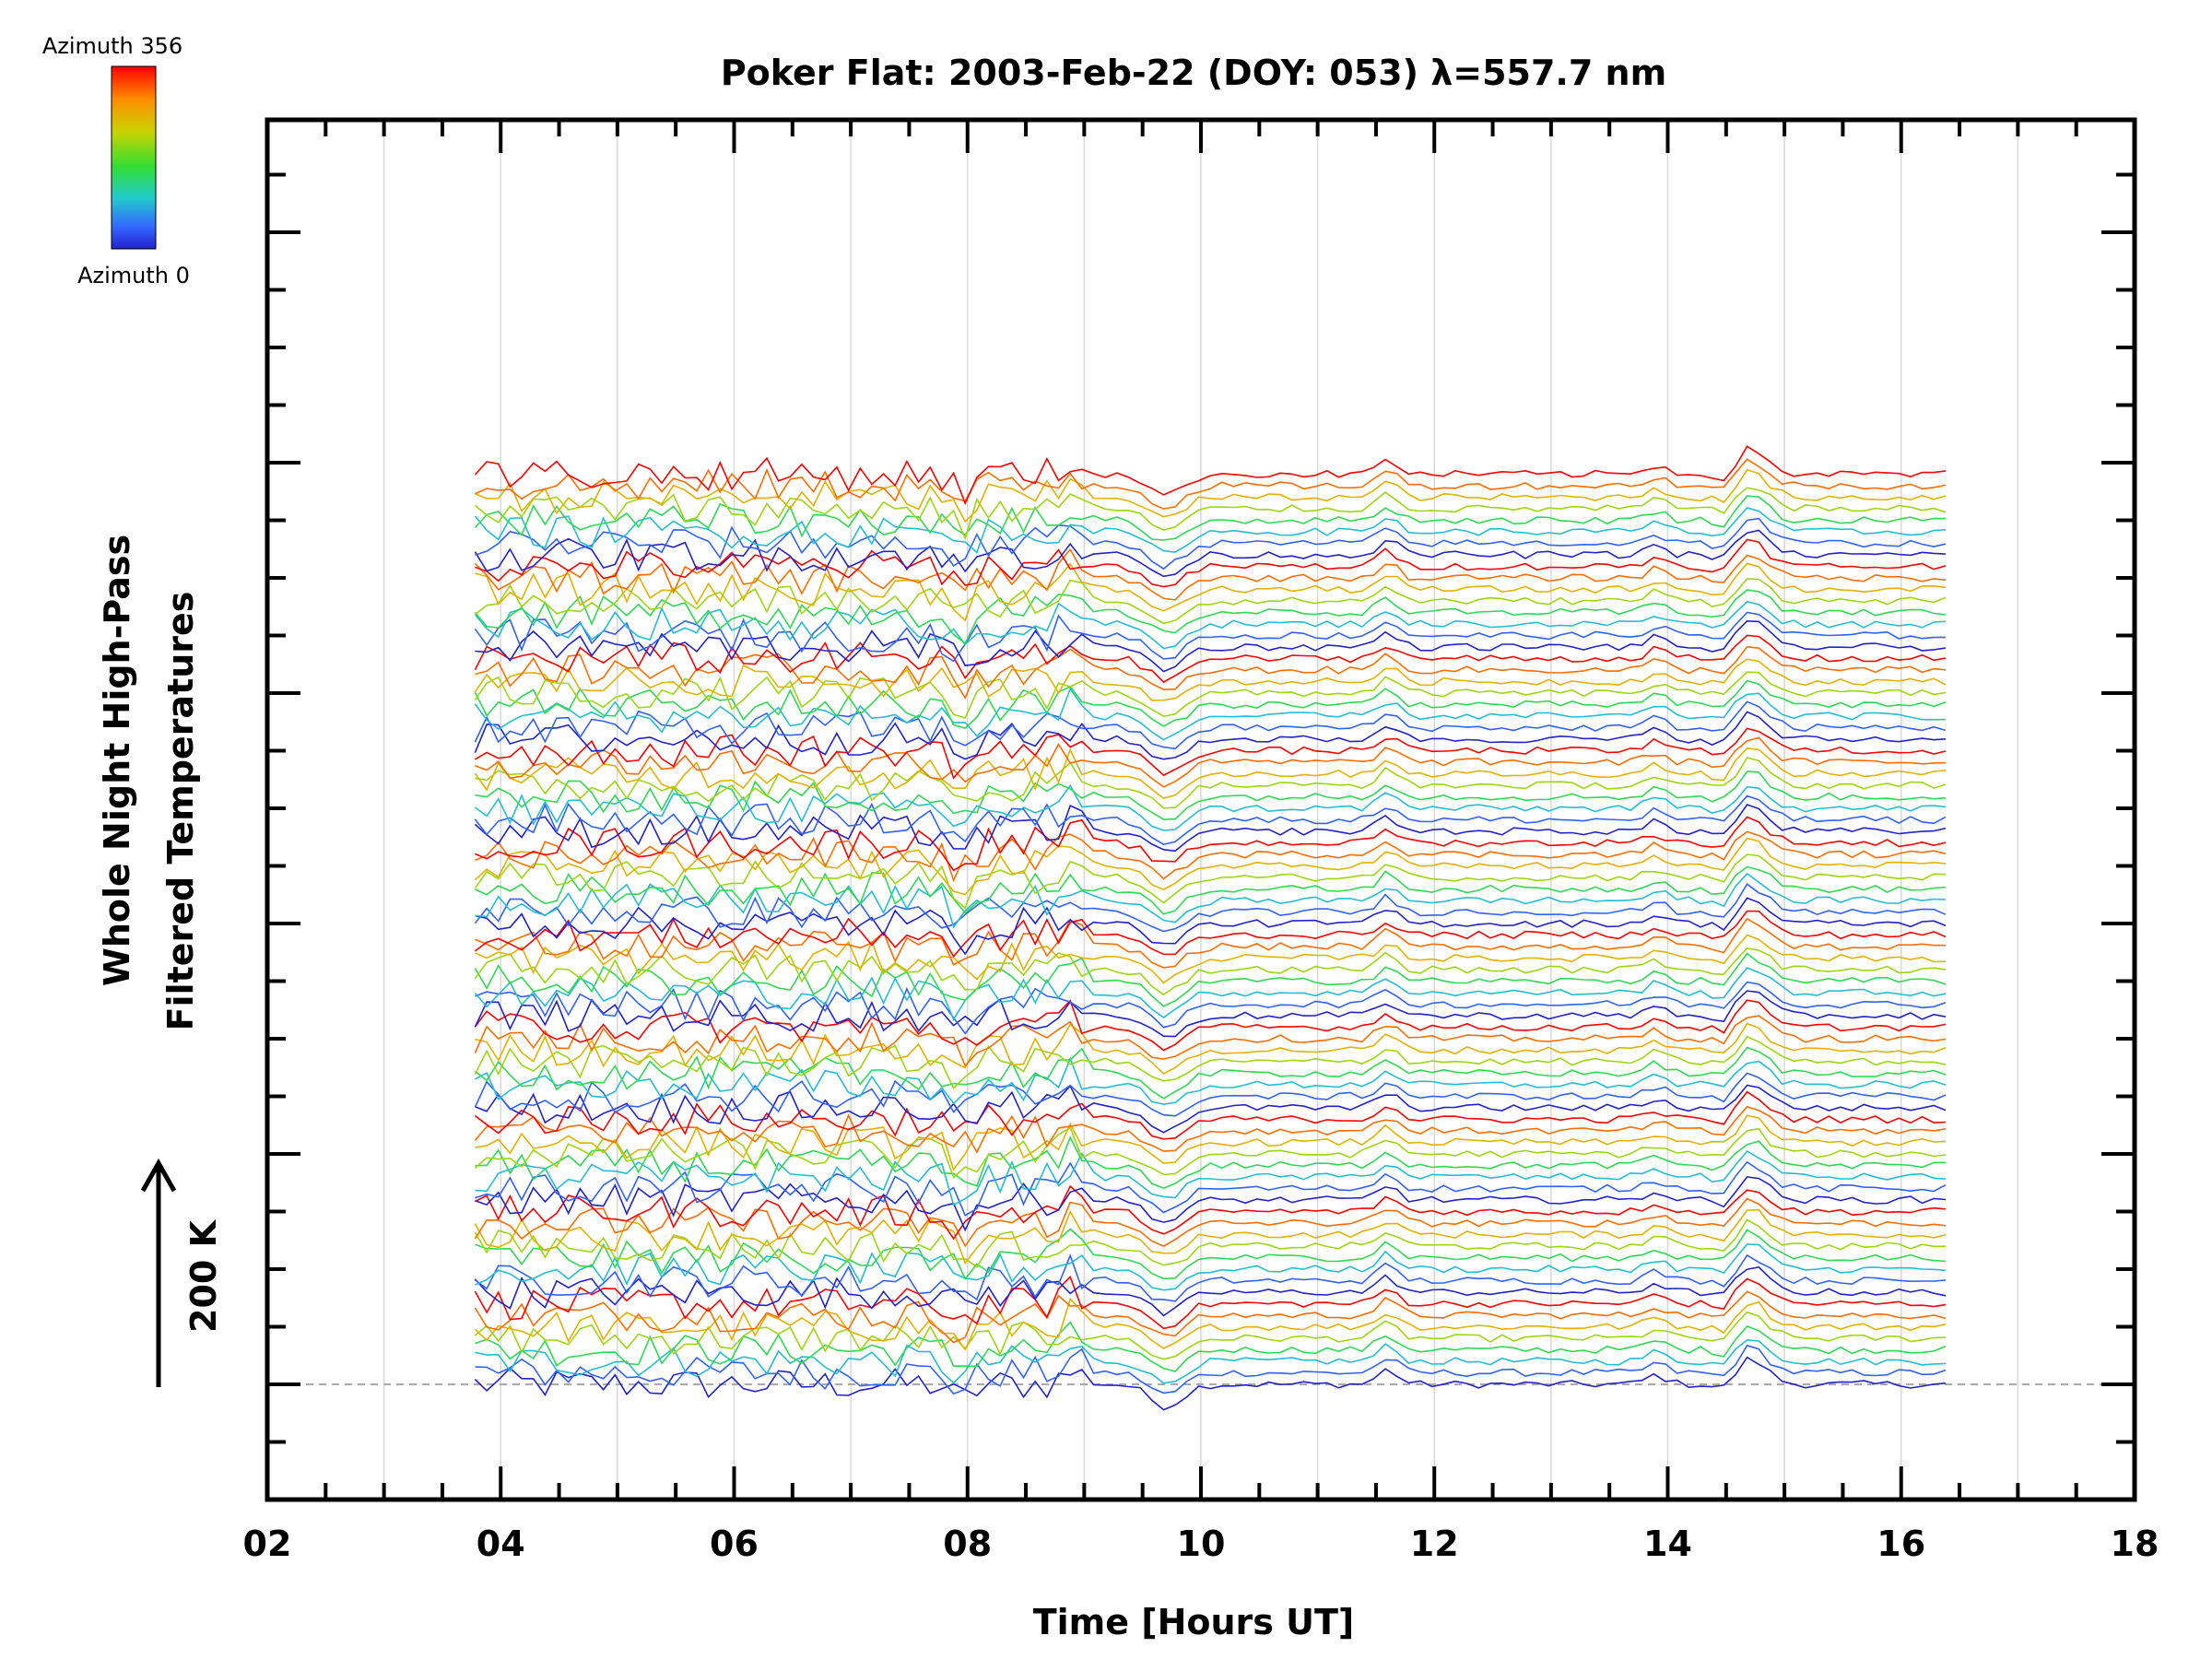  What do you see at coordinates (1194, 1622) in the screenshot?
I see `x-axis-label: Time [Hours UT]` at bounding box center [1194, 1622].